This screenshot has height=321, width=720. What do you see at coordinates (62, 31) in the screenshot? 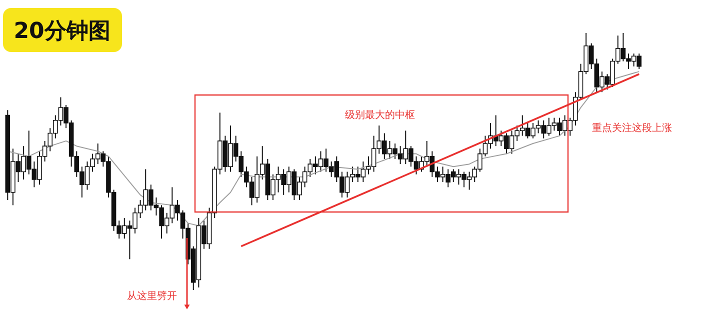
I see `chart-title: 20分钟图` at bounding box center [62, 31].